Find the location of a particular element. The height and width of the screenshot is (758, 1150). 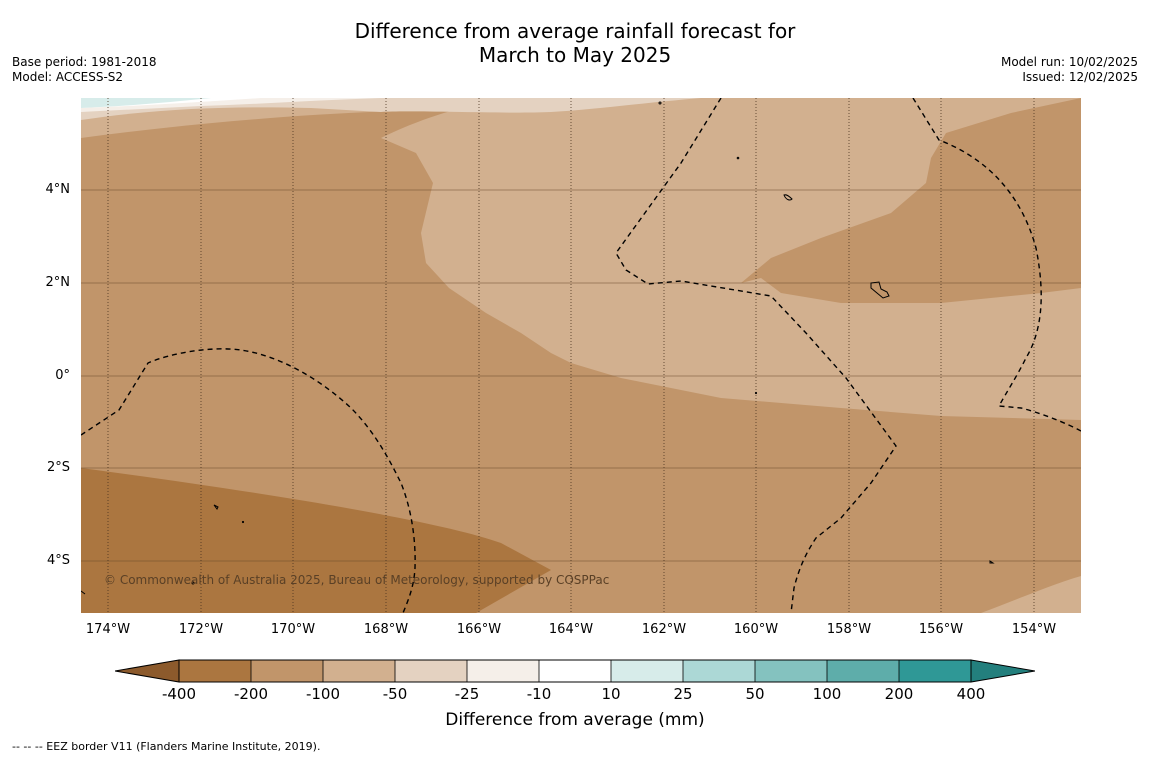

base-period: Base period: 1981-2018 is located at coordinates (84, 62).